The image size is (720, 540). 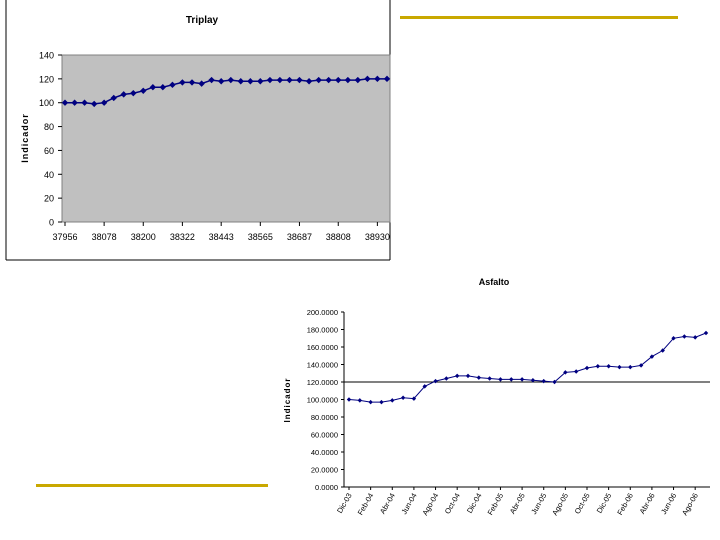 I want to click on asfalto-y-tick-label: 200.0000, so click(x=322, y=312).